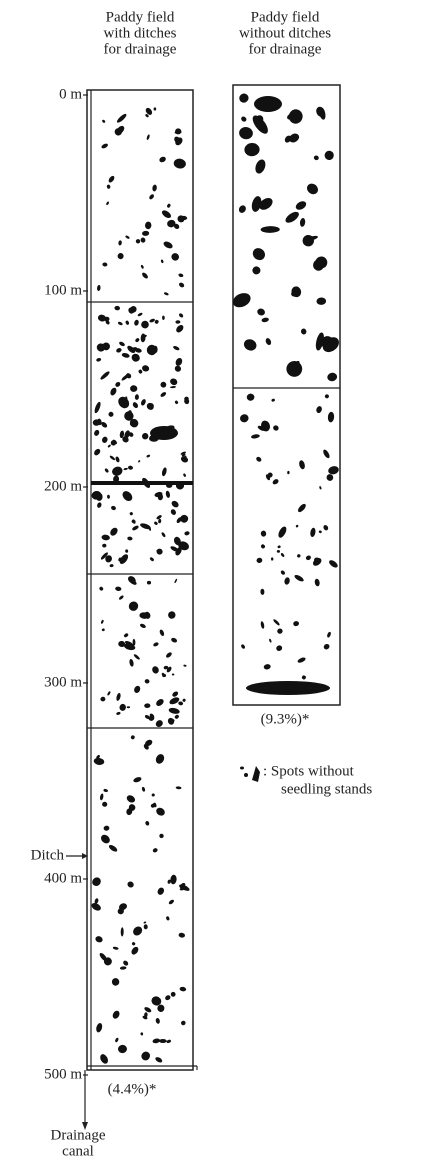  I want to click on distance-label: 200 m, so click(63, 486).